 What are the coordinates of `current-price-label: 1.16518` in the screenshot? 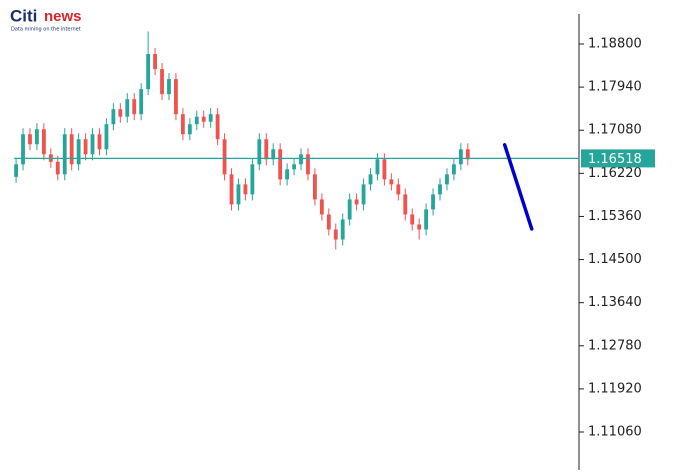 It's located at (615, 159).